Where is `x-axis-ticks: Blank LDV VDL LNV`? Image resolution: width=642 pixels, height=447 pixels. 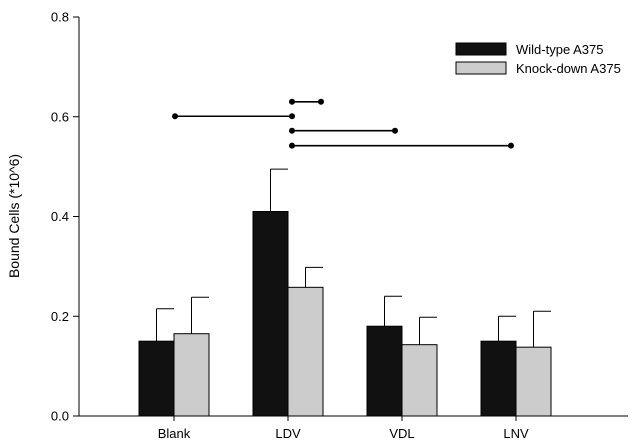 x-axis-ticks: Blank LDV VDL LNV is located at coordinates (343, 428).